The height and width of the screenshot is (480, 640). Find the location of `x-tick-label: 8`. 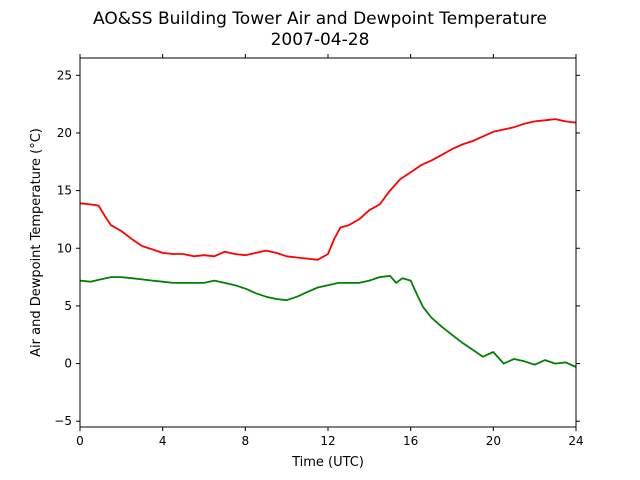

x-tick-label: 8 is located at coordinates (246, 441).